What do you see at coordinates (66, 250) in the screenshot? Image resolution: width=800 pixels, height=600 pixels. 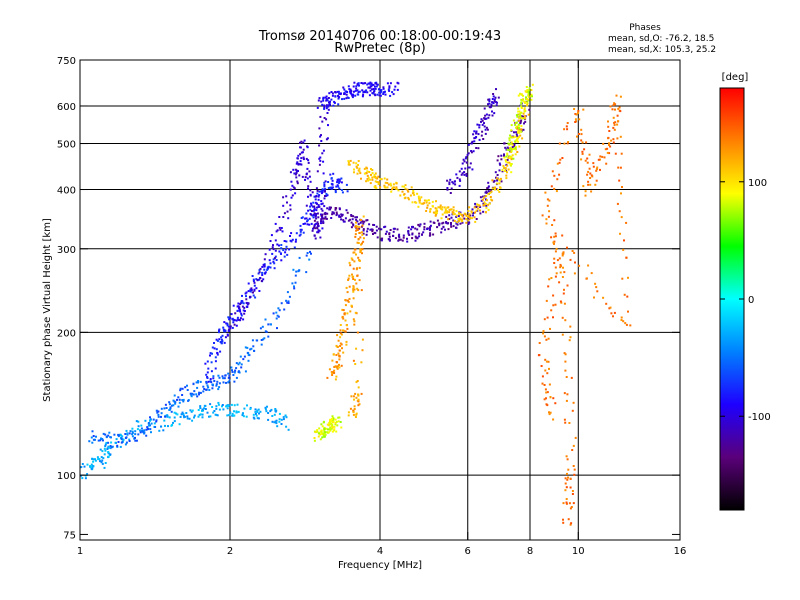 I see `y-tick-label: 300` at bounding box center [66, 250].